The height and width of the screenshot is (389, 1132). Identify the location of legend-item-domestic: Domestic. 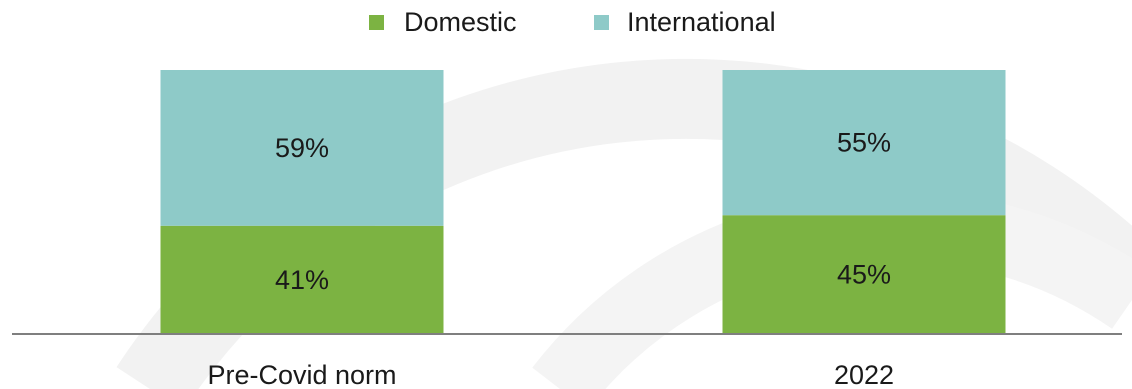
(443, 22).